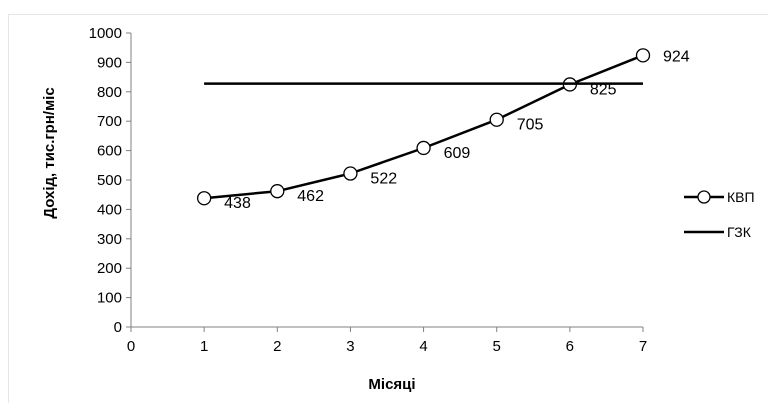 The height and width of the screenshot is (403, 776). I want to click on y-tick-label: 600, so click(109, 151).